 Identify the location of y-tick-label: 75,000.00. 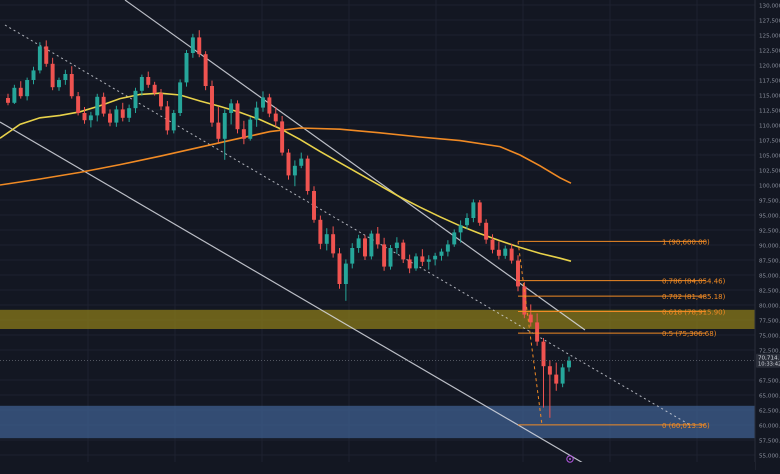
(769, 337).